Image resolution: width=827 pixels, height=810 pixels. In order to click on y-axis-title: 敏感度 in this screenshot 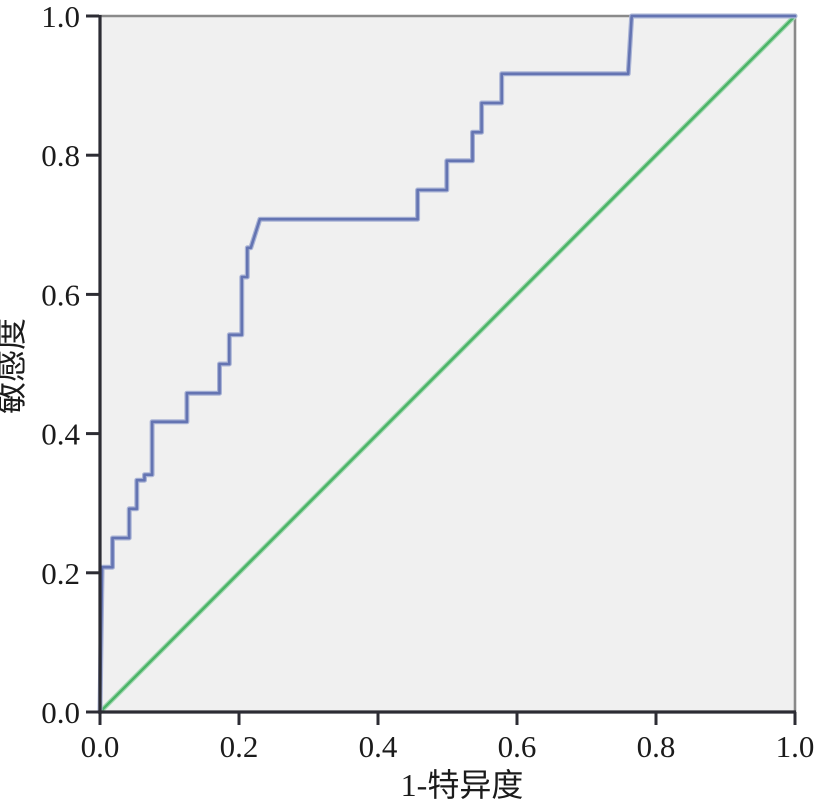, I will do `click(14, 366)`.